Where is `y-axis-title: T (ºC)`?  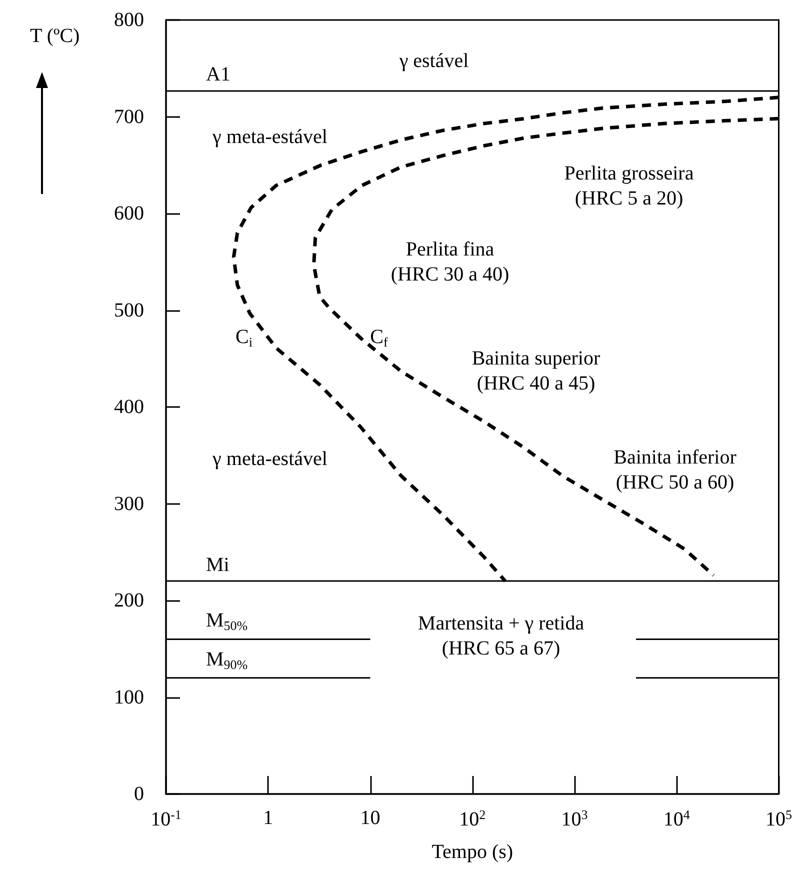 y-axis-title: T (ºC) is located at coordinates (55, 36).